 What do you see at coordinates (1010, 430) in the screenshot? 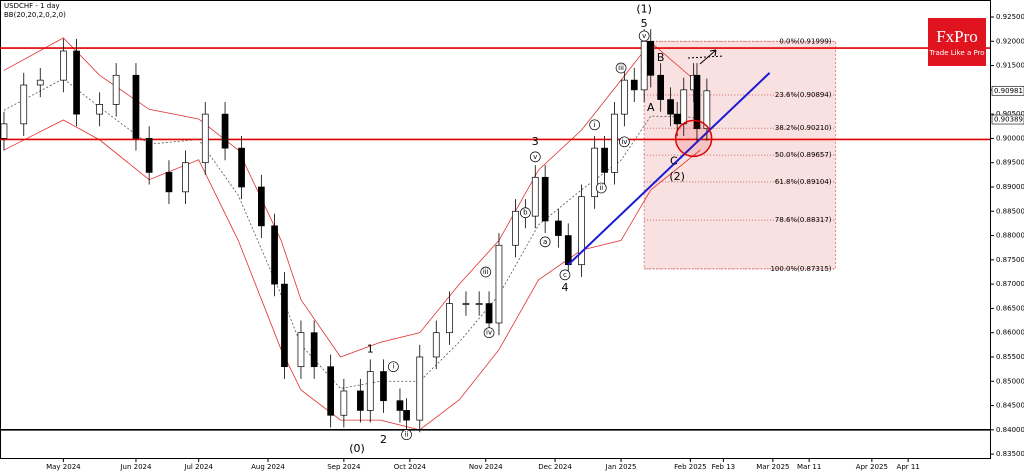
I see `y-tick-label: 0.84000` at bounding box center [1010, 430].